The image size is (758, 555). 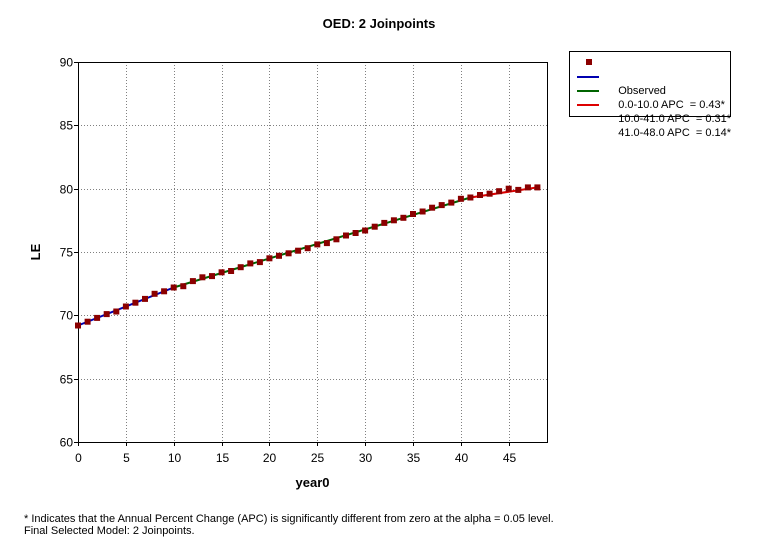 What do you see at coordinates (223, 458) in the screenshot?
I see `x-tick-label: 15` at bounding box center [223, 458].